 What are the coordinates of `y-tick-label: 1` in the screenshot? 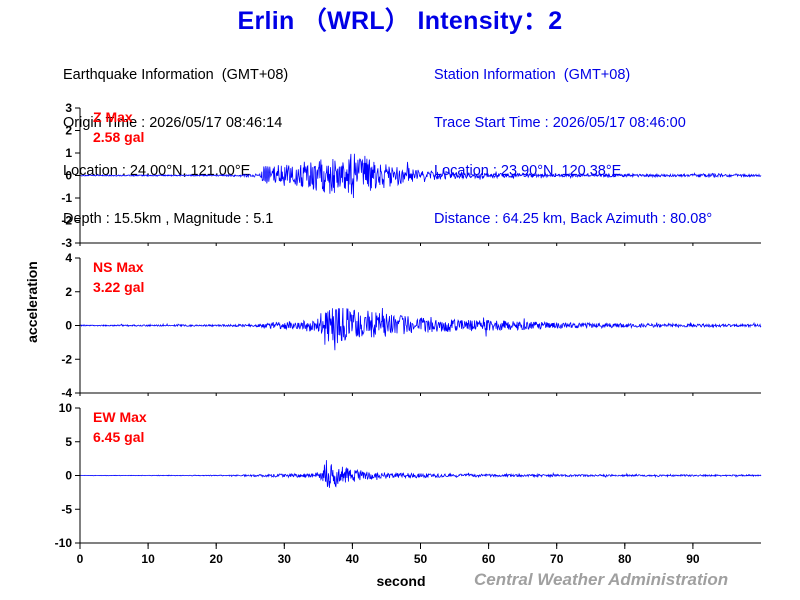 It's located at (68, 153).